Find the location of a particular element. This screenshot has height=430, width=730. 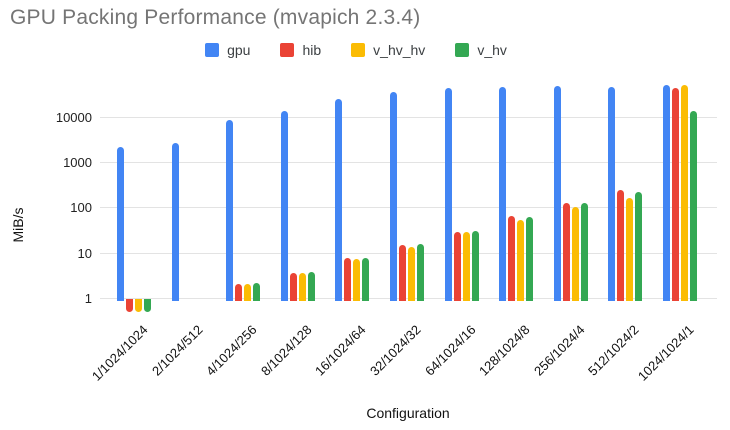

x-axis-title: Configuration is located at coordinates (408, 413).